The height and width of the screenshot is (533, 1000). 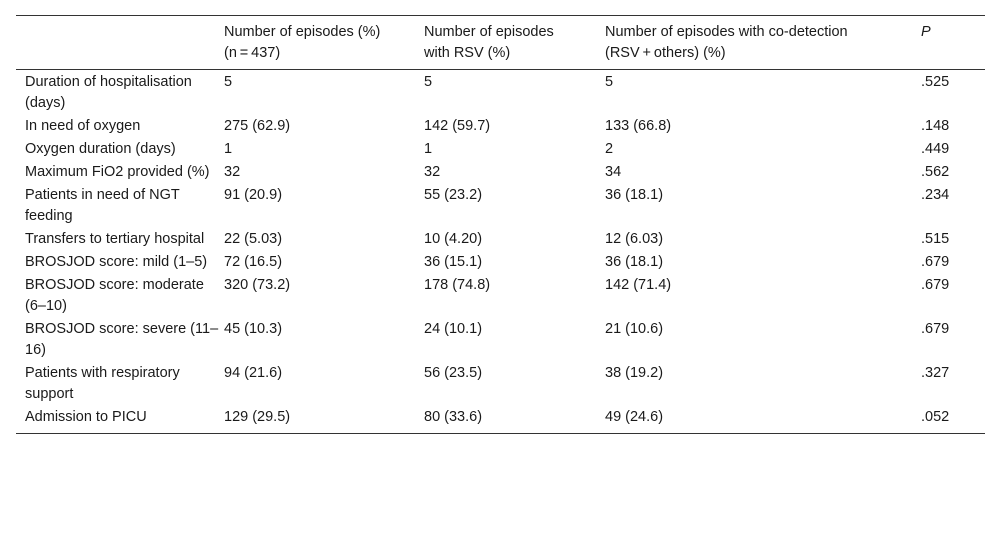 I want to click on cell-label: In need of oxygen, so click(x=83, y=126).